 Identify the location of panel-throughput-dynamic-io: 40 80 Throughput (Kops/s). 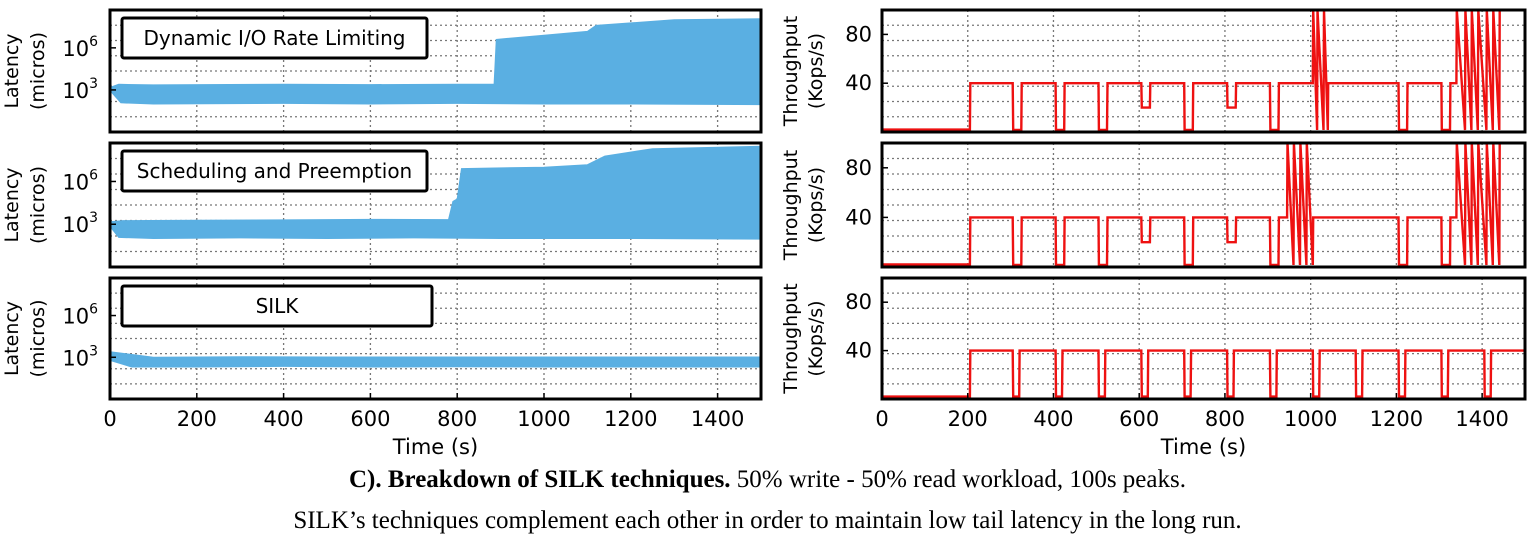
(1153, 71).